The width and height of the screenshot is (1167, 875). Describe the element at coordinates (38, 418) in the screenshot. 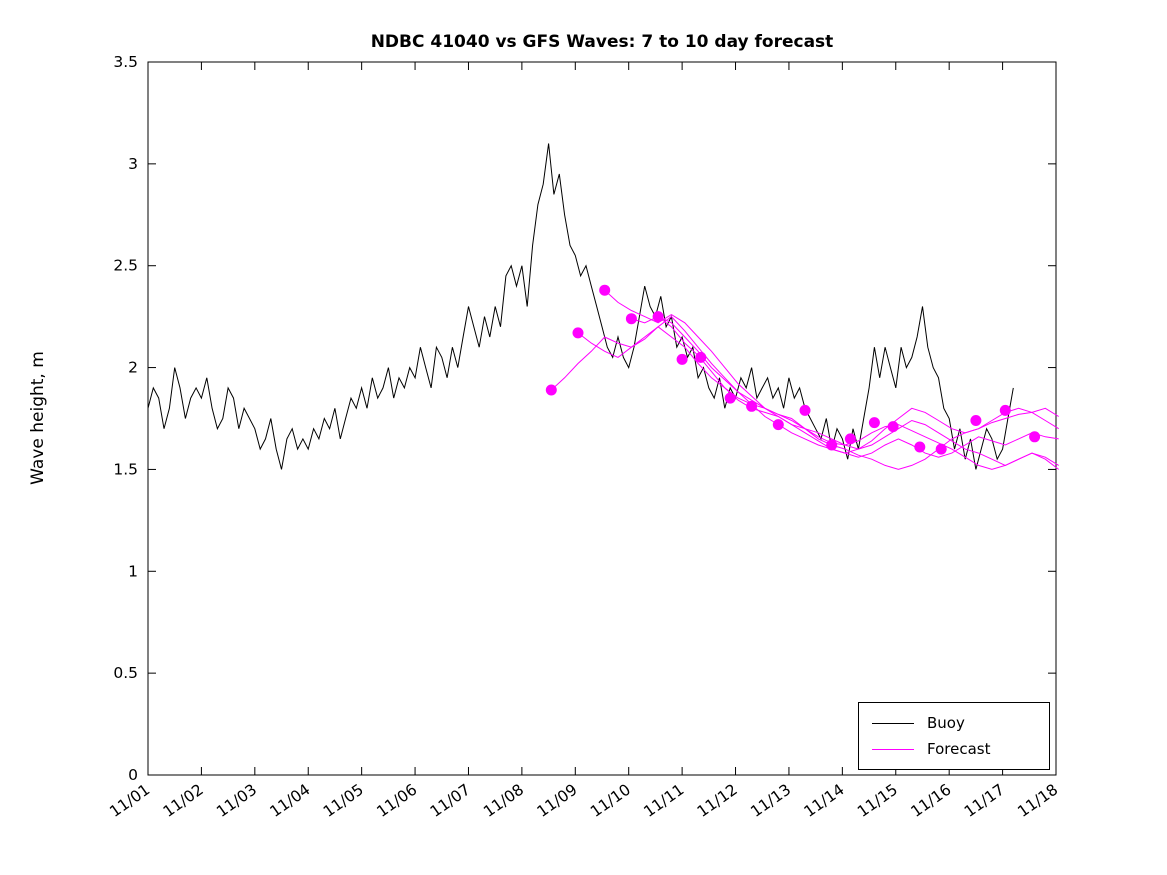

I see `y-axis-label: Wave height, m` at that location.